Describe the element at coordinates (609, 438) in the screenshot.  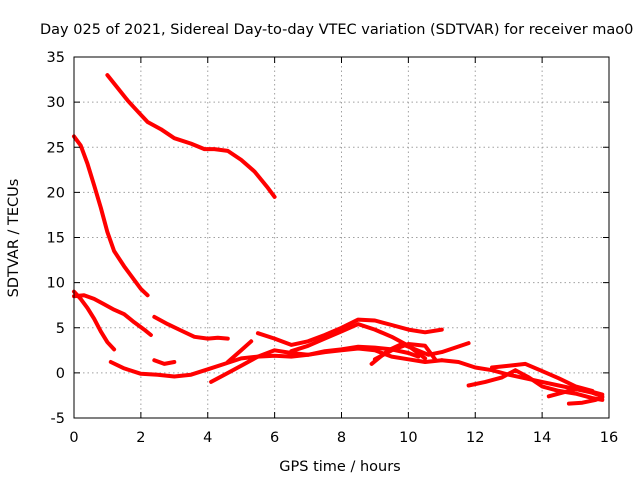
I see `x-tick-label: 16` at that location.